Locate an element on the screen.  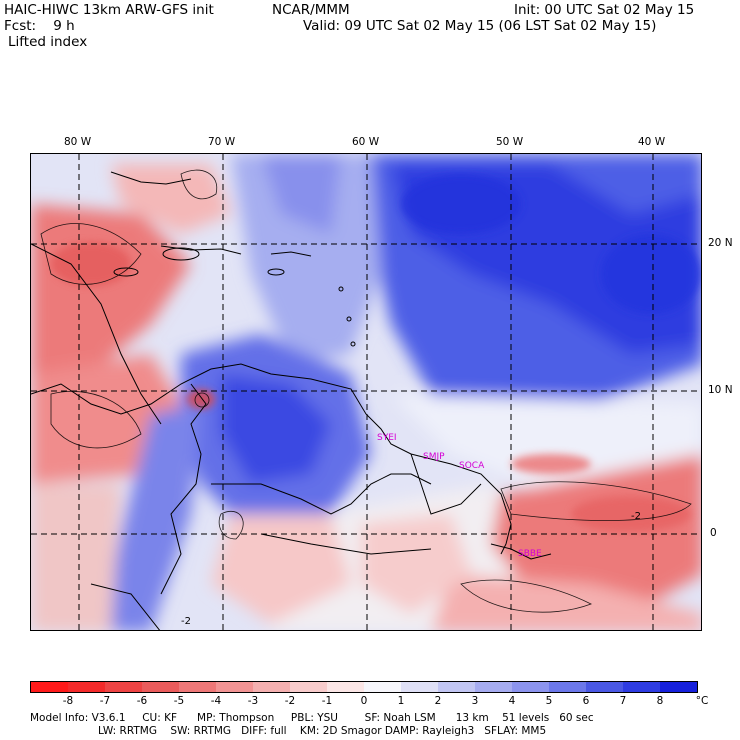
station-label-soca: SOCA is located at coordinates (472, 466).